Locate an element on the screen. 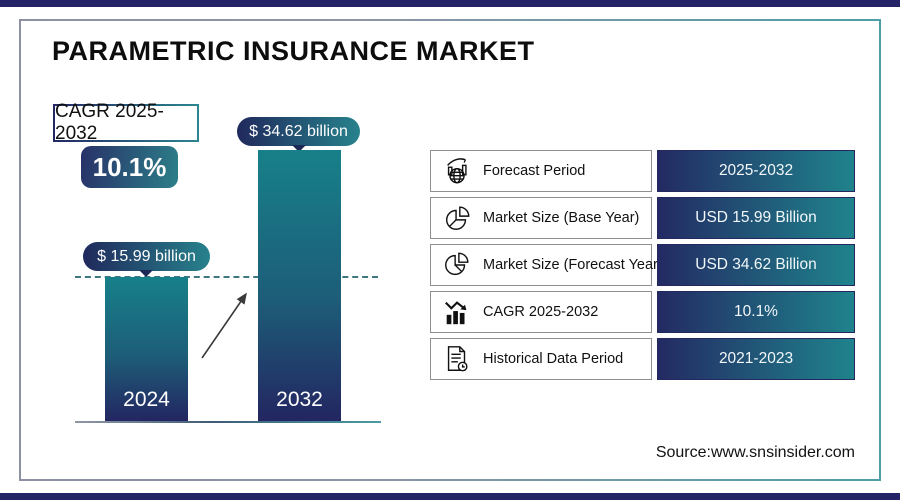 The height and width of the screenshot is (500, 900). x-axis-baseline is located at coordinates (228, 422).